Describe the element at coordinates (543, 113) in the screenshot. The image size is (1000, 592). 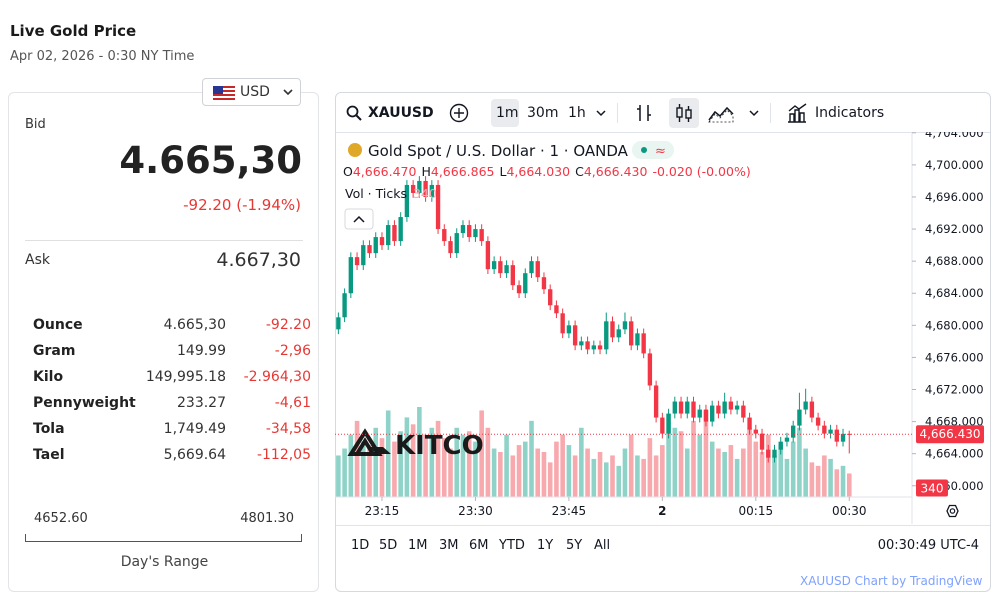
I see `interval-button: 30m` at that location.